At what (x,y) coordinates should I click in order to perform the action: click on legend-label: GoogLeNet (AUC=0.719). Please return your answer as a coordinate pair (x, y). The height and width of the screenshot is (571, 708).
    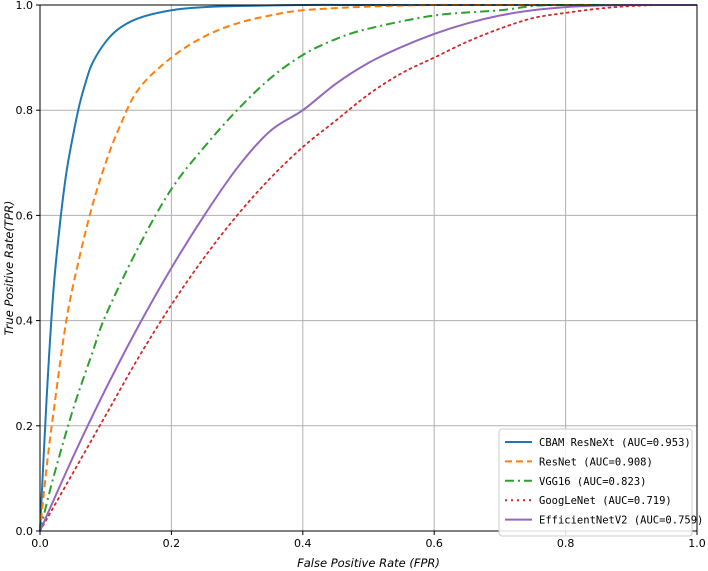
    Looking at the image, I should click on (605, 501).